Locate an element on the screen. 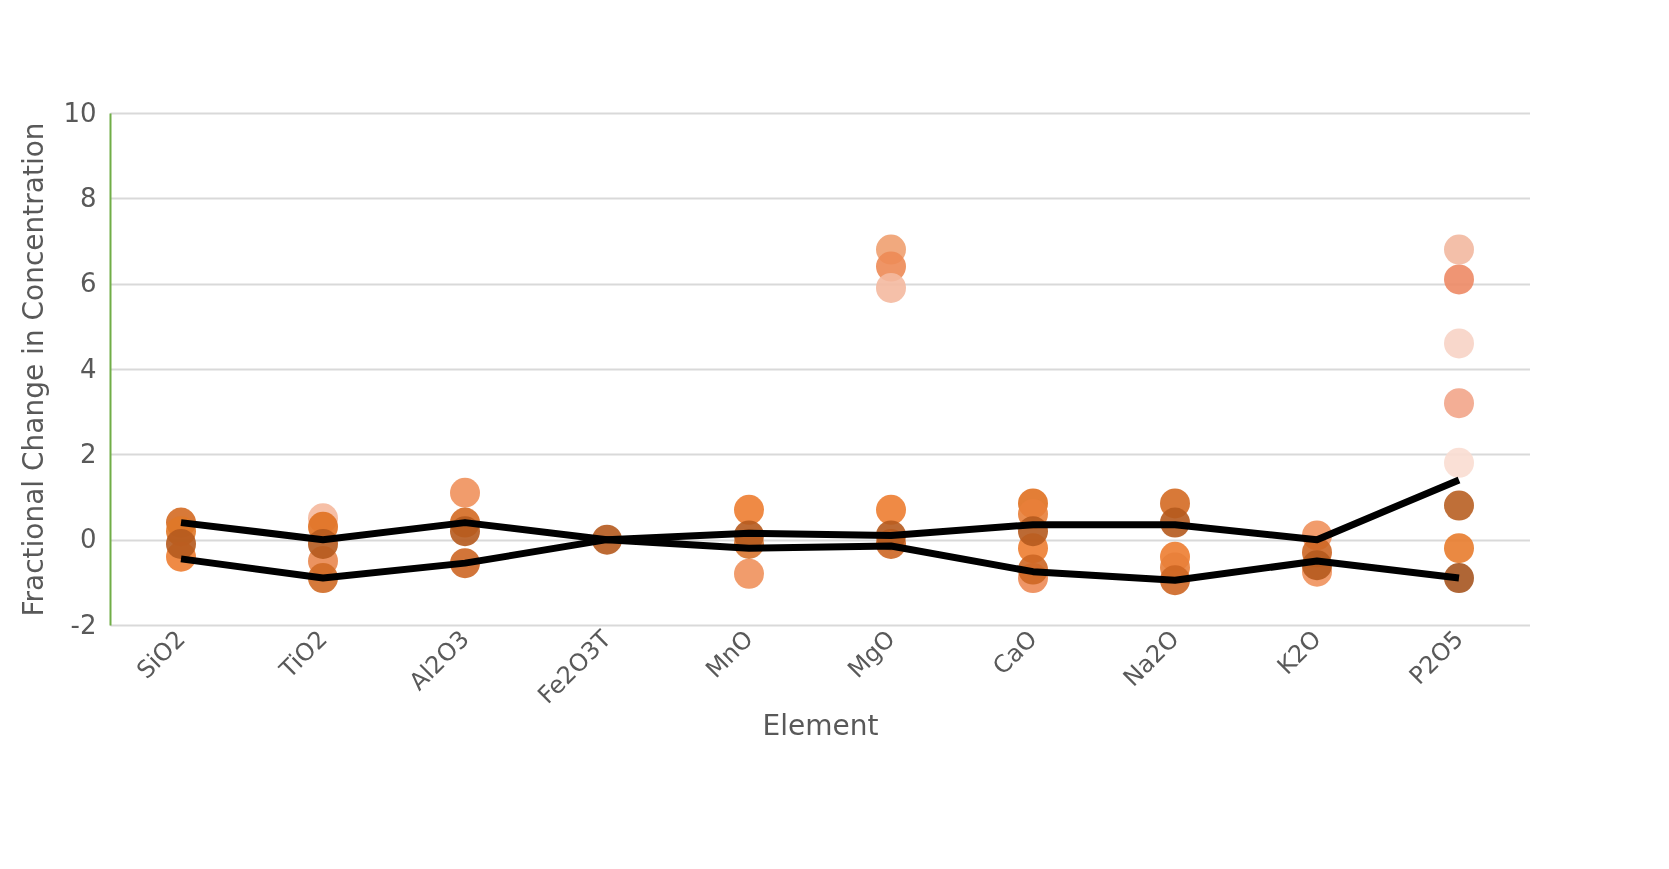  y-tick-label: 6 is located at coordinates (88, 283).